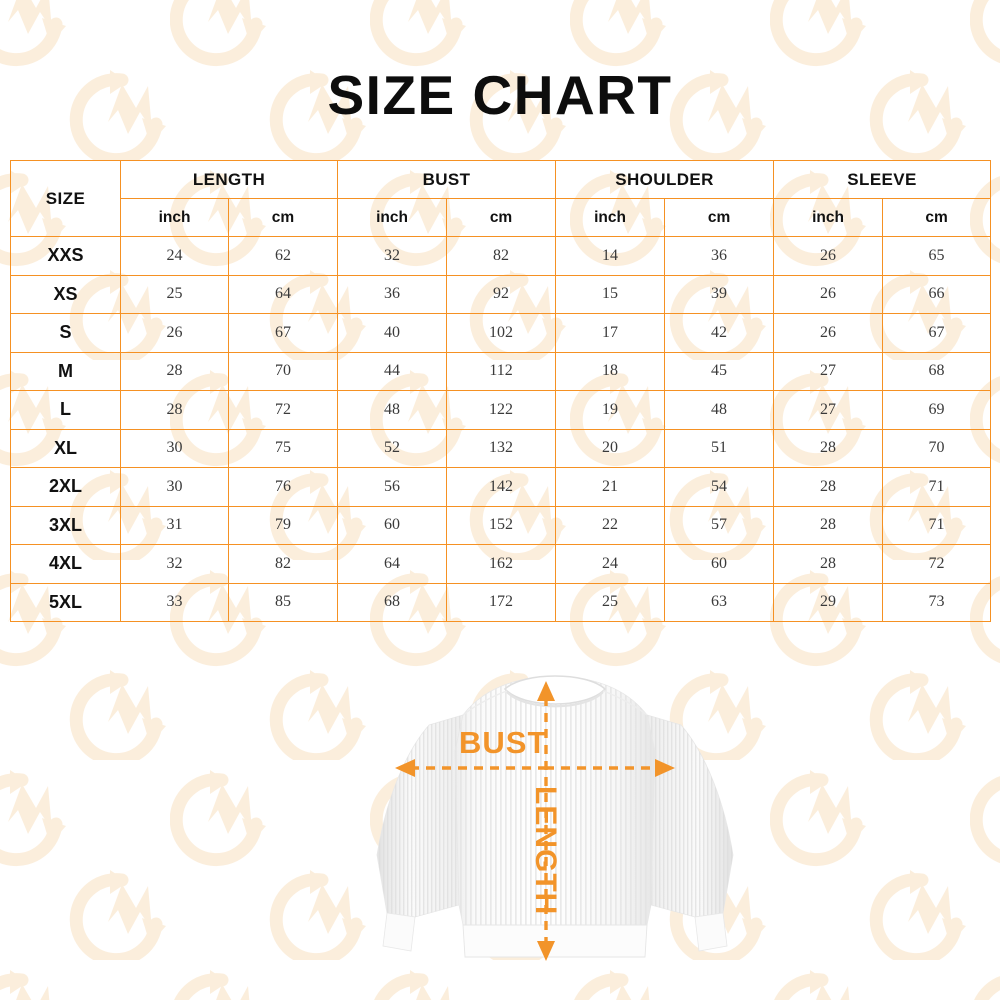  I want to click on table-header-unit-row: inch cm inch cm inch cm inch cm, so click(501, 217).